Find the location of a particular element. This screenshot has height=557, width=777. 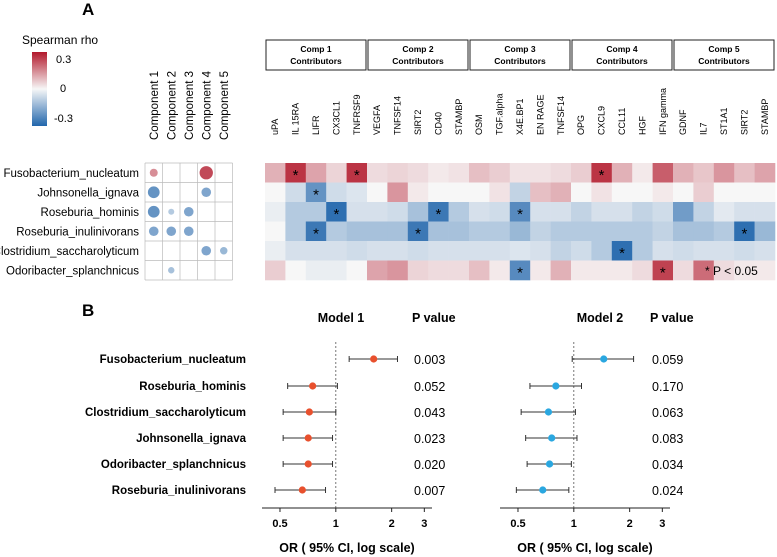

bacteria-label: Fusobacterium_nucleatum is located at coordinates (71, 174).